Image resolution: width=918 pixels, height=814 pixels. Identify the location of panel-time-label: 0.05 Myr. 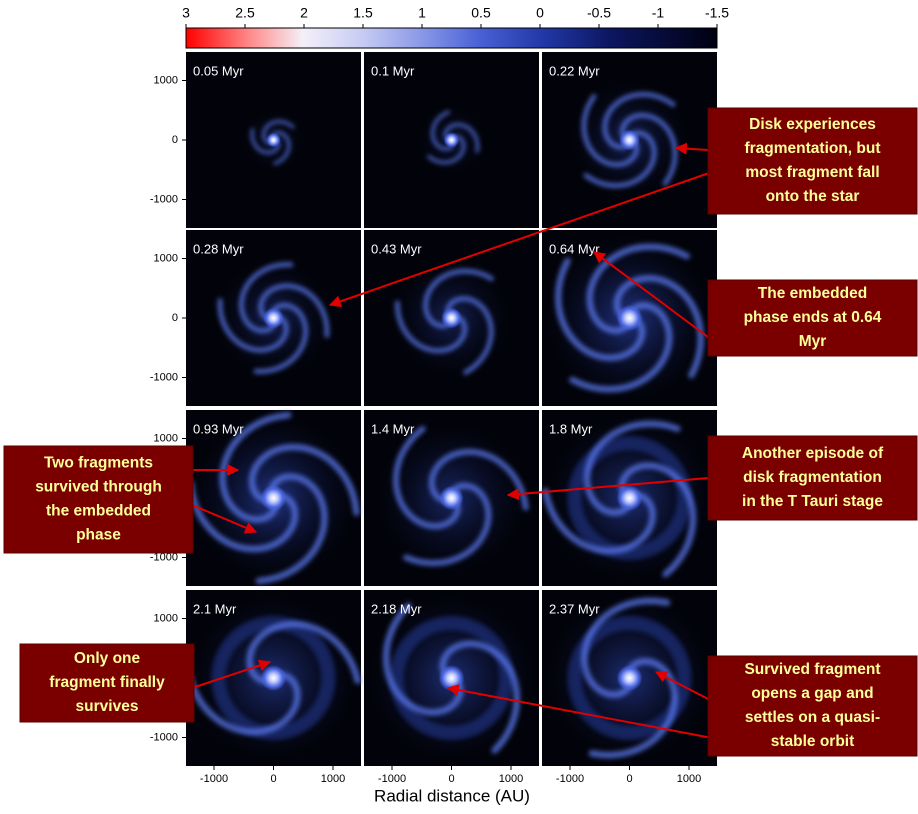
(218, 70).